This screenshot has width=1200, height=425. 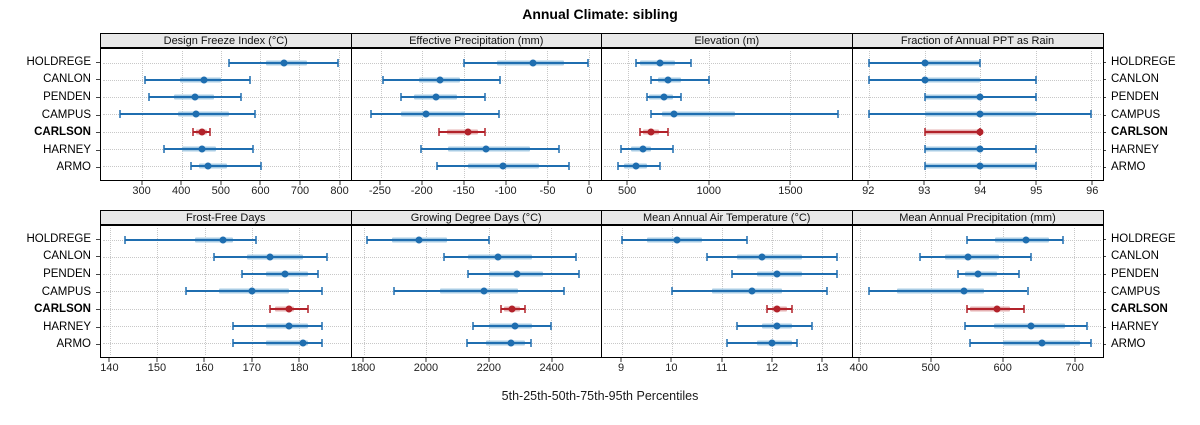 What do you see at coordinates (977, 217) in the screenshot?
I see `strip-title: Mean Annual Precipitation (mm)` at bounding box center [977, 217].